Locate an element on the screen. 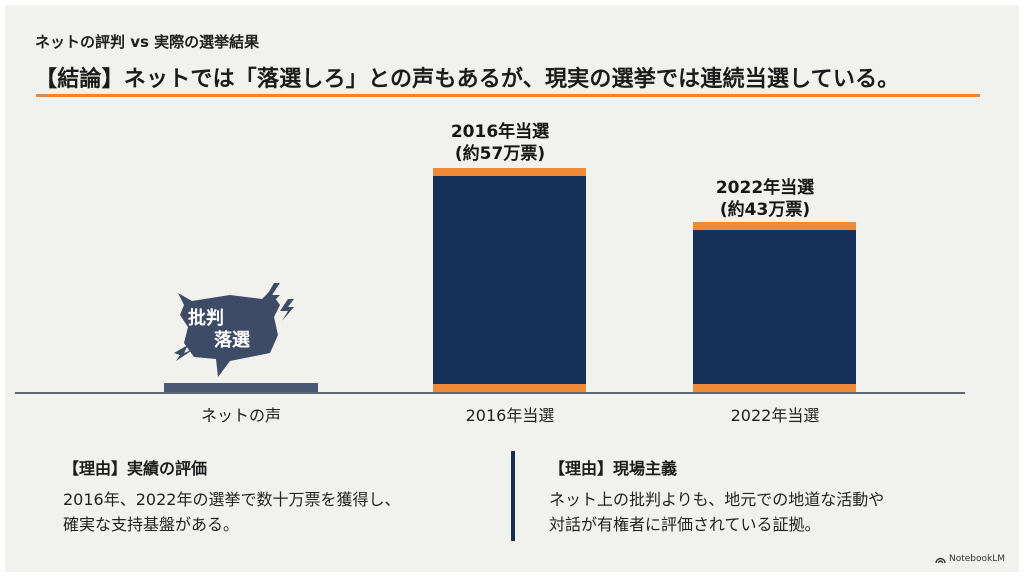 Image resolution: width=1024 pixels, height=577 pixels. bar-2016-top-accent is located at coordinates (509, 172).